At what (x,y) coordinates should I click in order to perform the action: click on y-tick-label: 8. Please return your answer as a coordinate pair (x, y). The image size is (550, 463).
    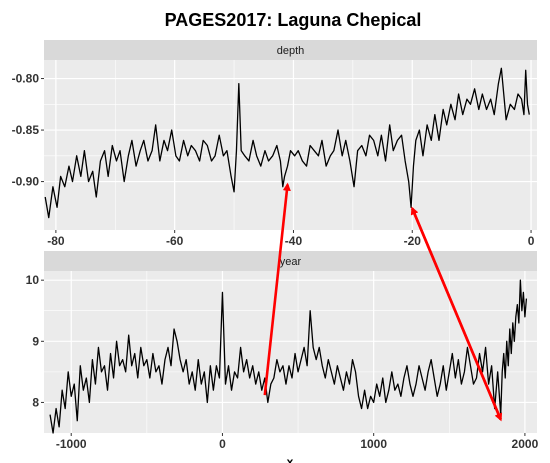
    Looking at the image, I should click on (35, 402).